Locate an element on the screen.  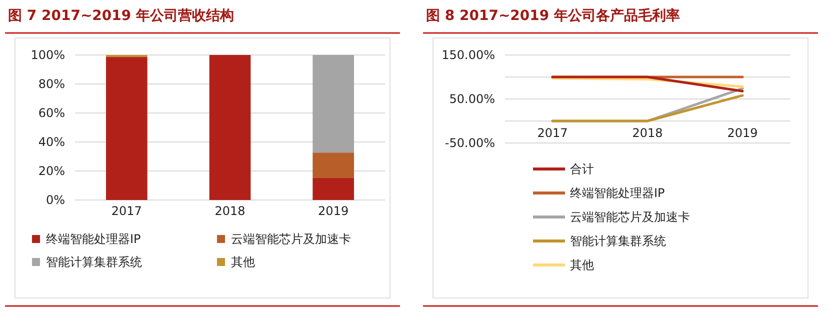
chart-title: 图 8 2017~2019 年公司各产品毛利率 is located at coordinates (553, 15).